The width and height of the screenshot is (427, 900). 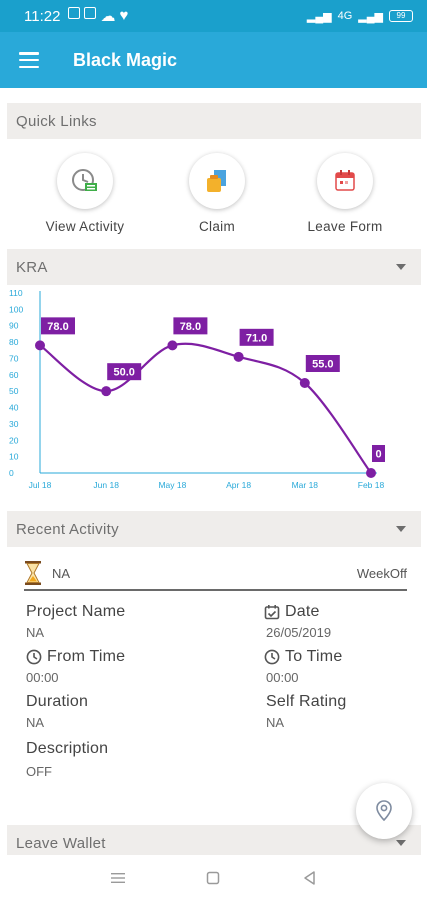 What do you see at coordinates (238, 485) in the screenshot?
I see `x-tick-label: Apr 18` at bounding box center [238, 485].